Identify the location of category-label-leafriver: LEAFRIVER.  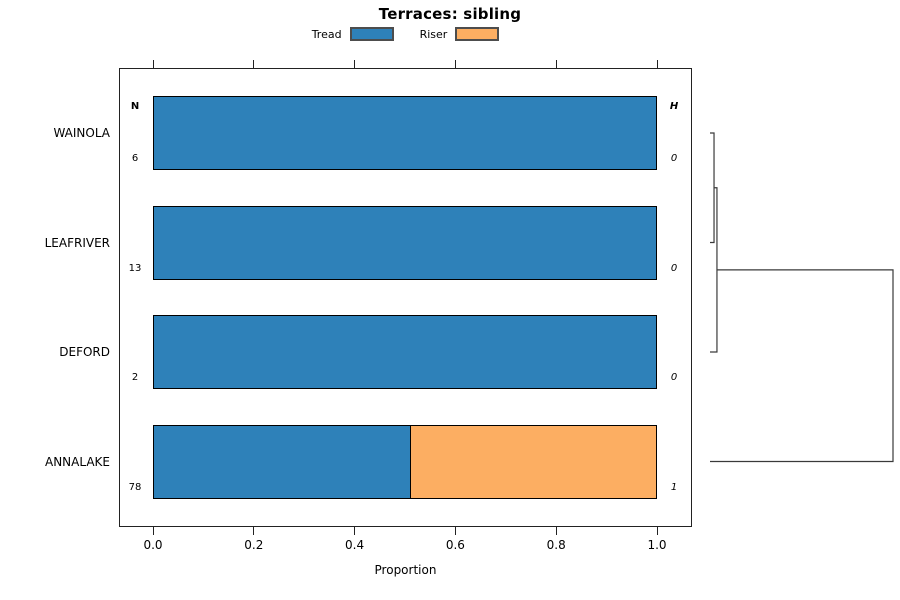
(77, 242).